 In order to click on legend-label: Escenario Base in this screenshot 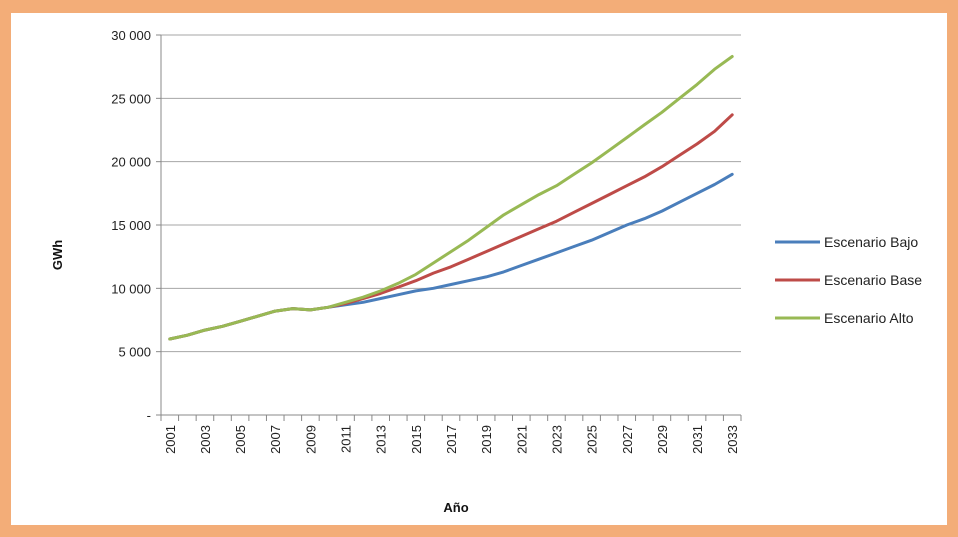, I will do `click(873, 280)`.